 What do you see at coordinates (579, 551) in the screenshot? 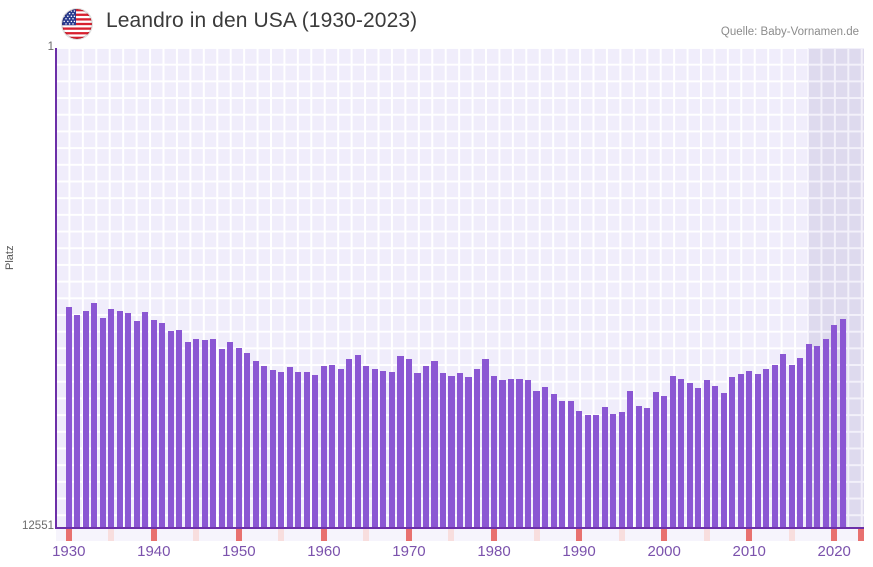
I see `x-axis-tick-label: 1990` at bounding box center [579, 551].